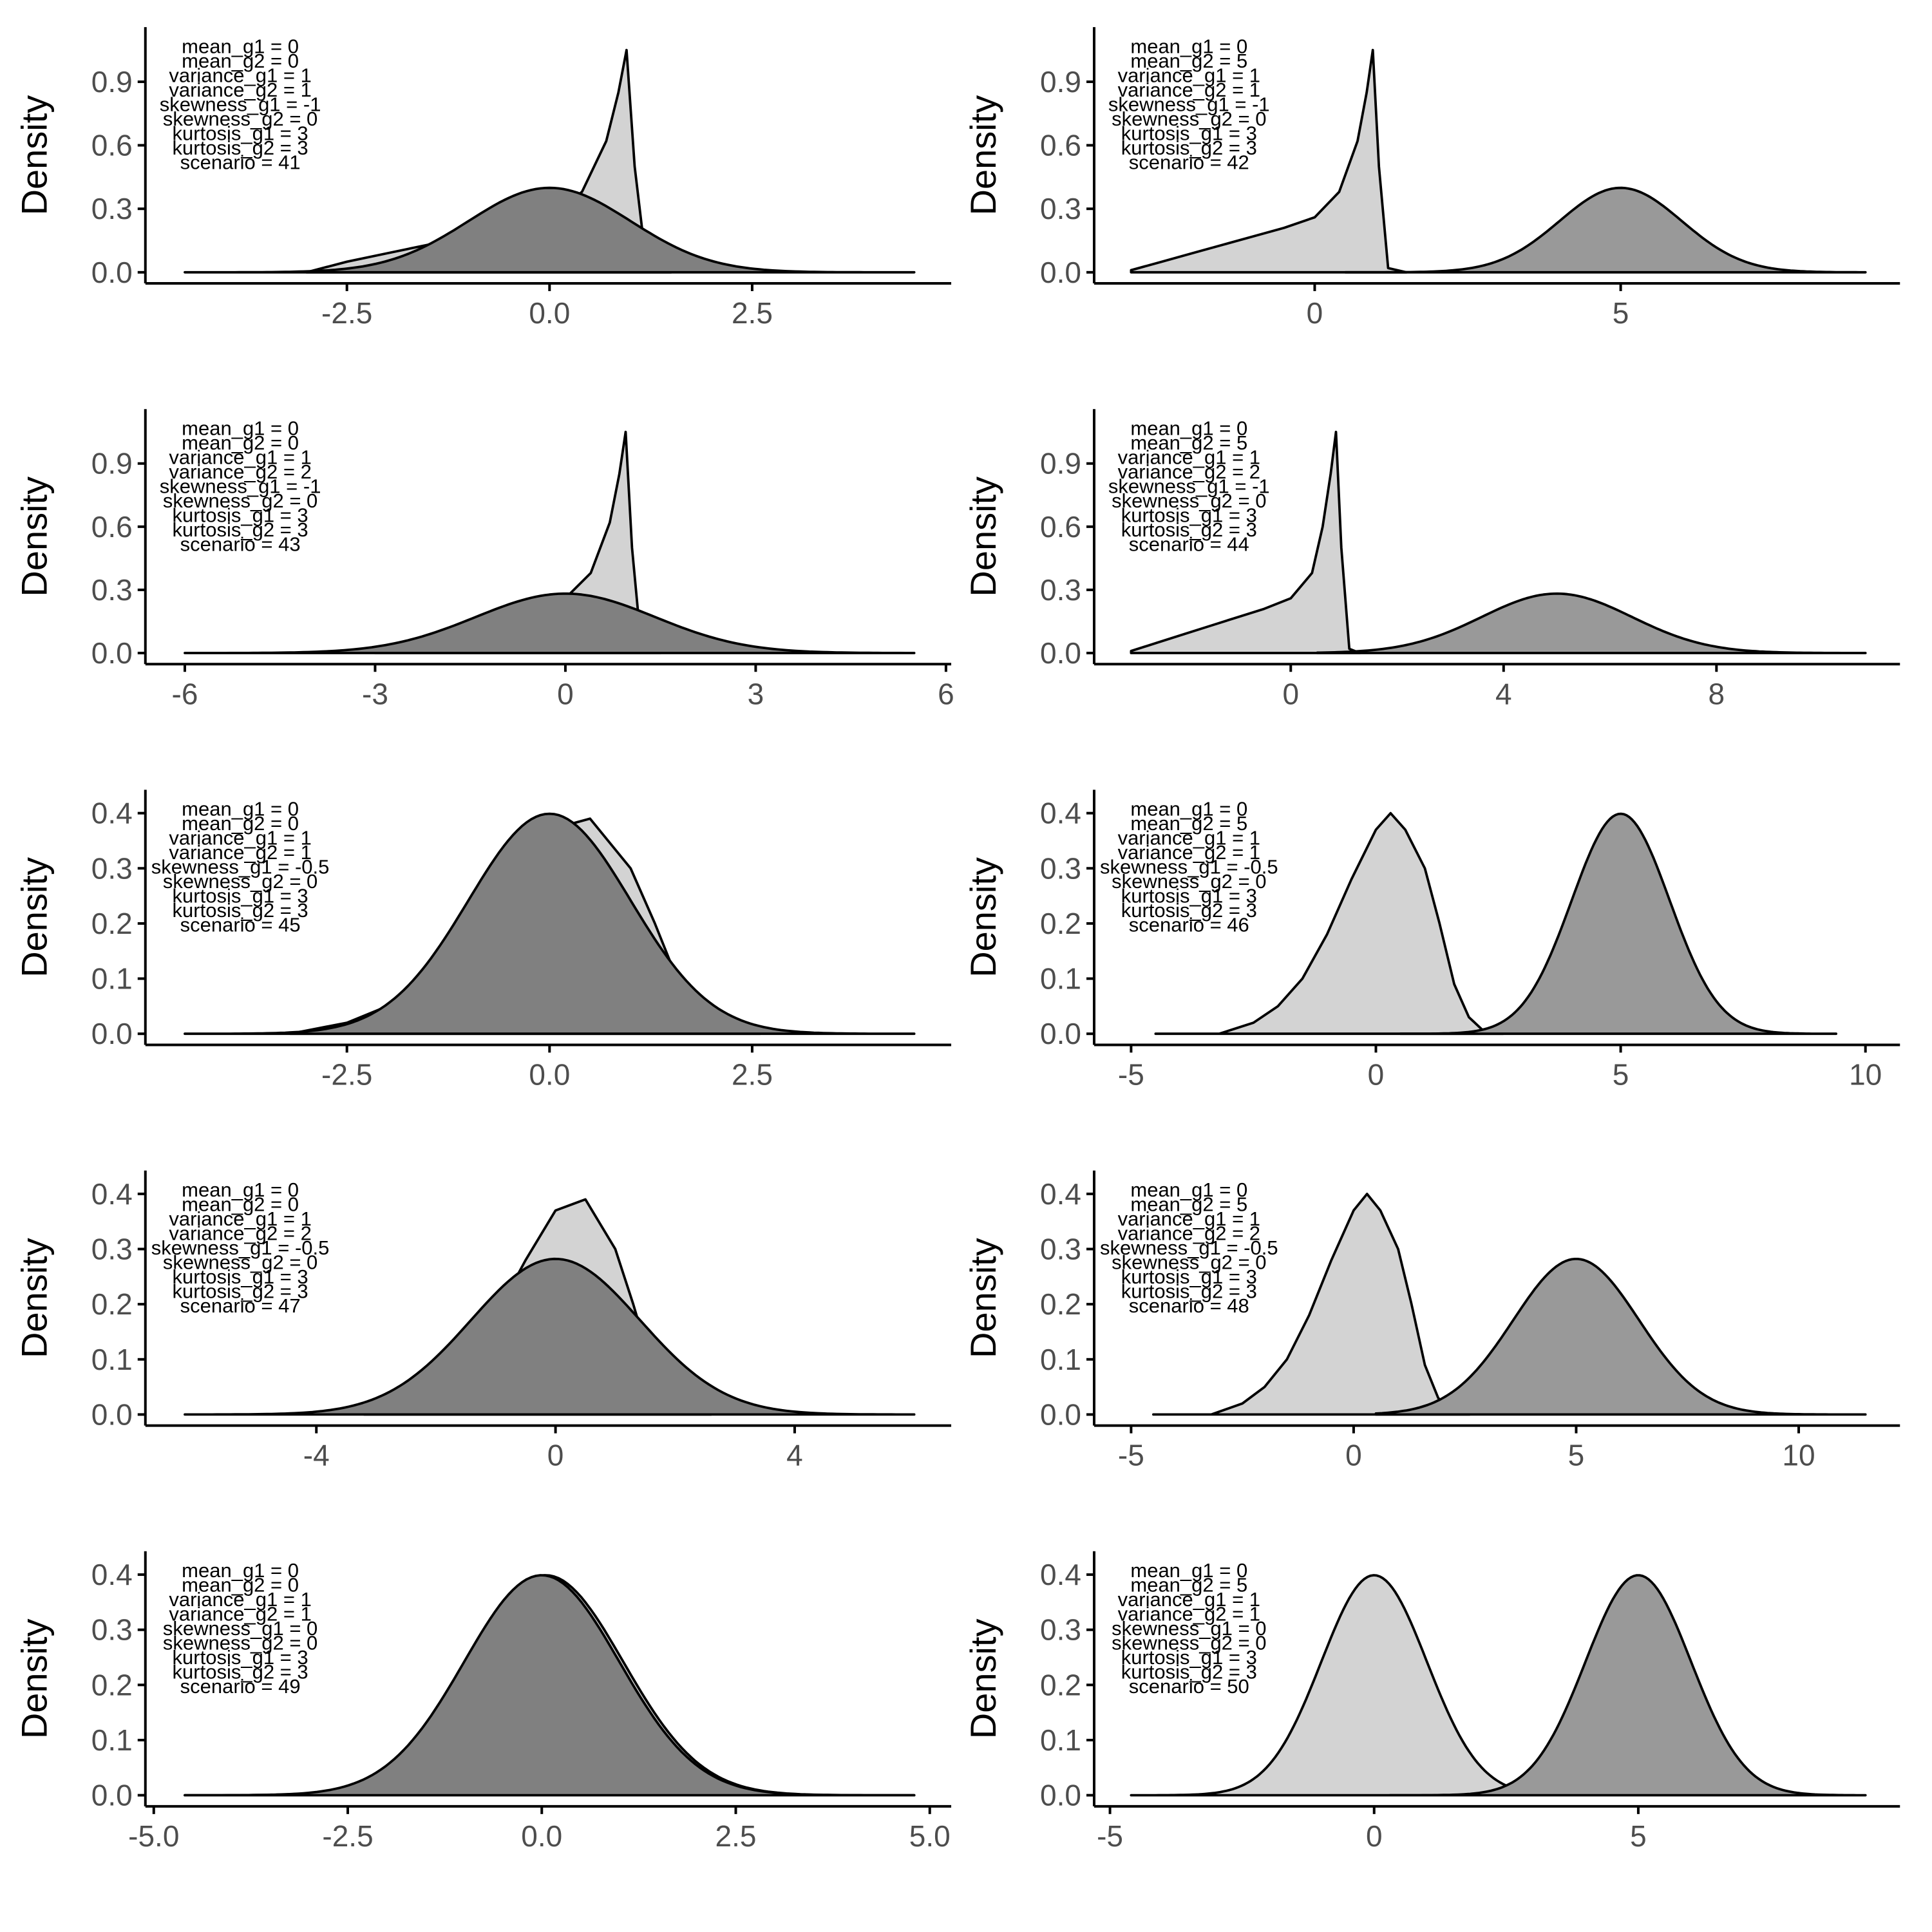 This screenshot has width=1932, height=1932. I want to click on x-tick-label: 3, so click(756, 693).